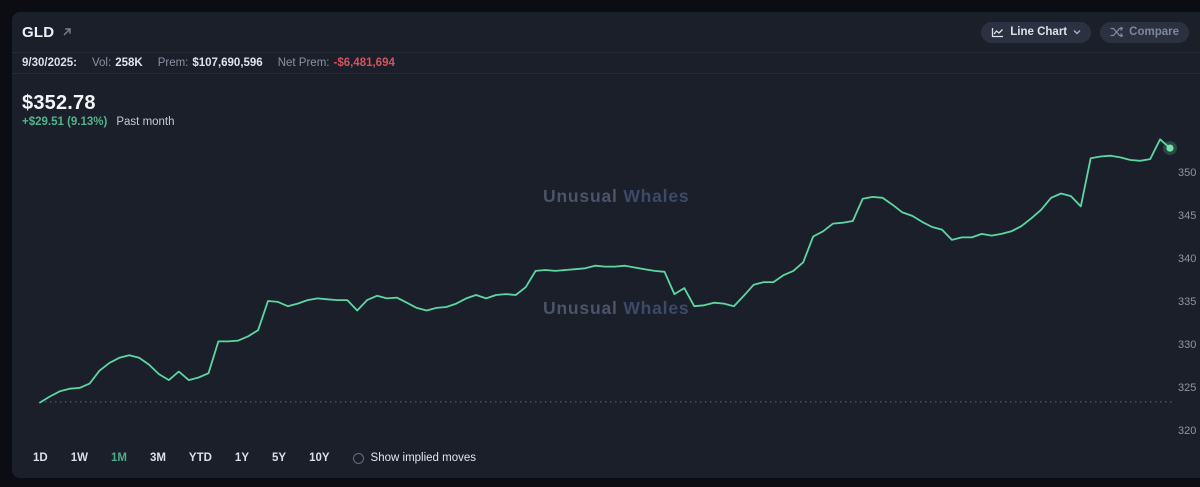 This screenshot has height=487, width=1200. I want to click on radio-icon, so click(358, 458).